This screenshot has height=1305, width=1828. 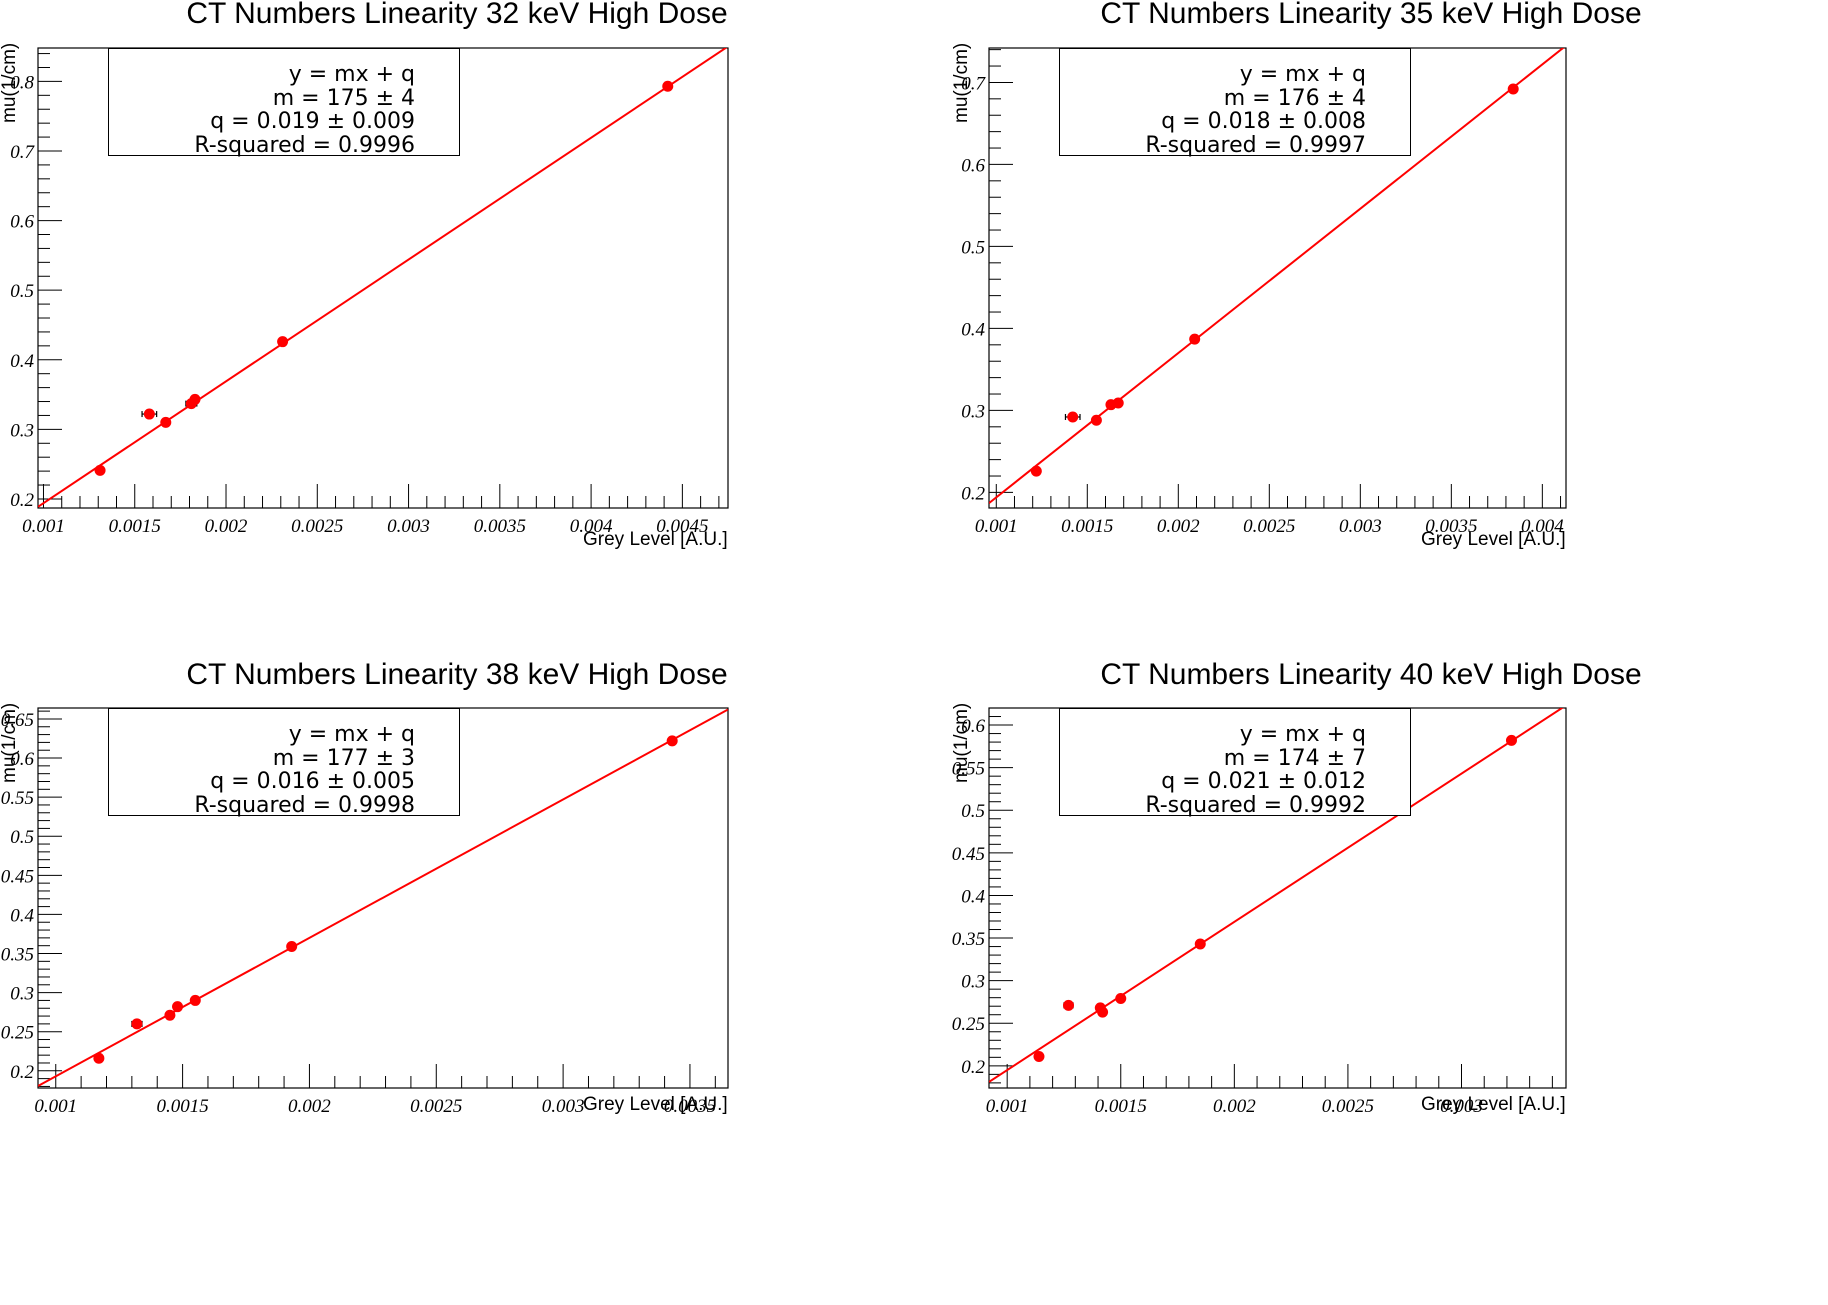 What do you see at coordinates (304, 145) in the screenshot?
I see `legend-r-squared: R-squared = 0.9996` at bounding box center [304, 145].